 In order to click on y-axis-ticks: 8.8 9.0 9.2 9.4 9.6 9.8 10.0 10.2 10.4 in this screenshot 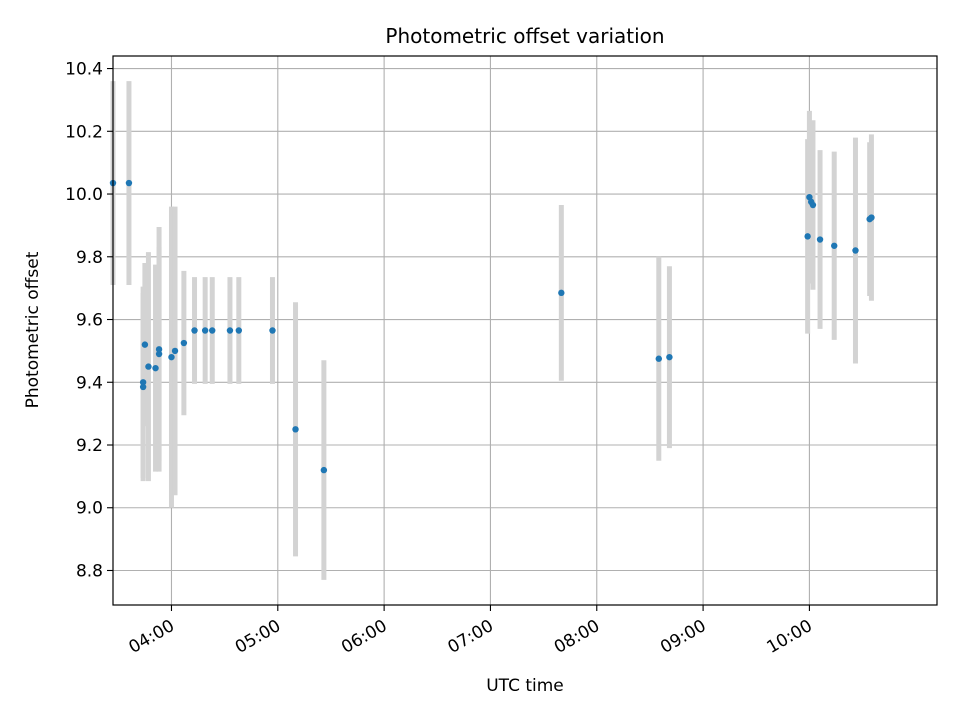, I will do `click(89, 320)`.